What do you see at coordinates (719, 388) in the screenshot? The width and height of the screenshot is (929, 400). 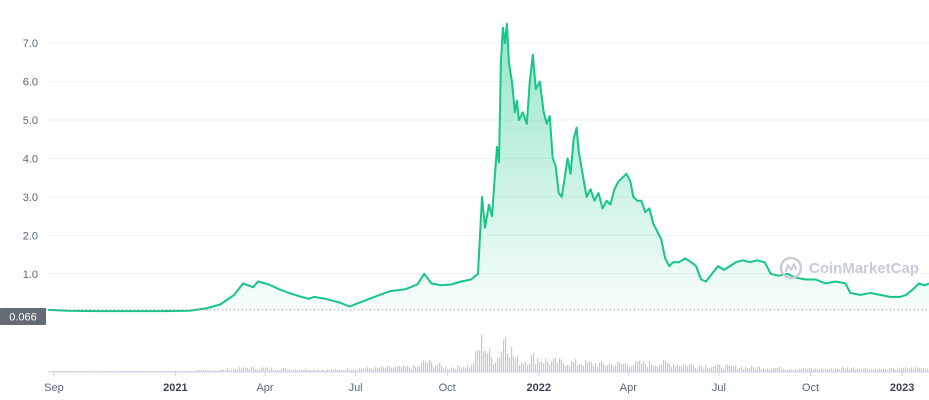 I see `x-tick-label: Jul` at bounding box center [719, 388].